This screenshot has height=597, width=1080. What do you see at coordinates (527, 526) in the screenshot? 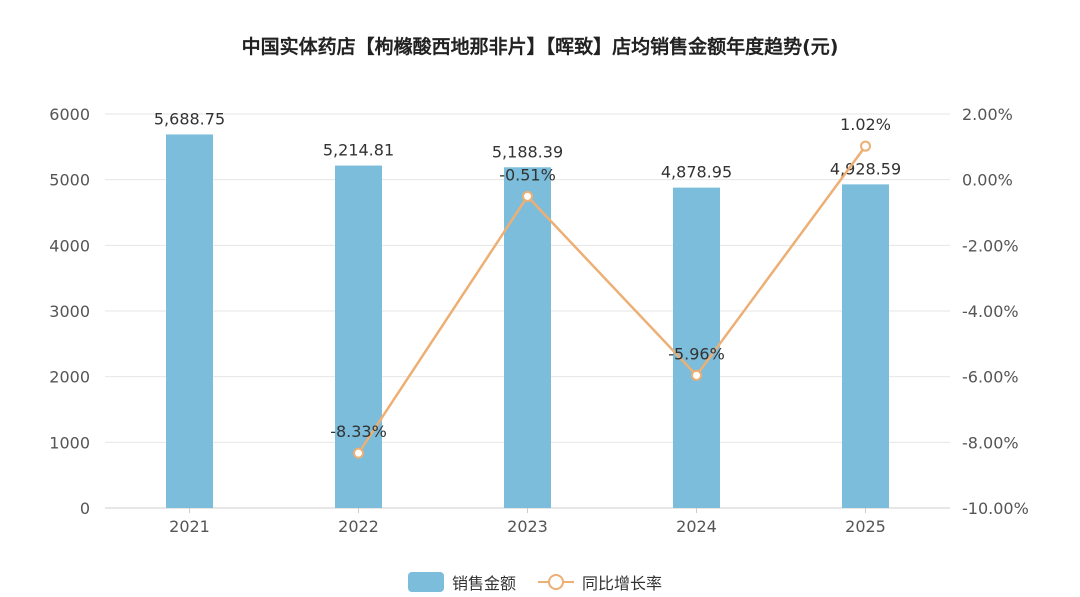
I see `x-tick-label: 2023` at bounding box center [527, 526].